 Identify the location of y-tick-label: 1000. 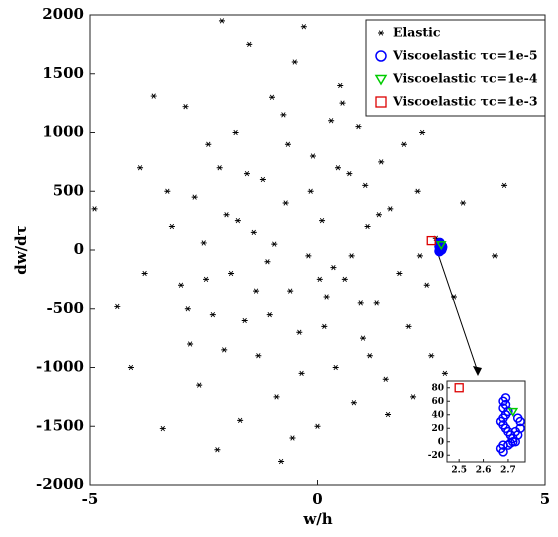
(63, 132).